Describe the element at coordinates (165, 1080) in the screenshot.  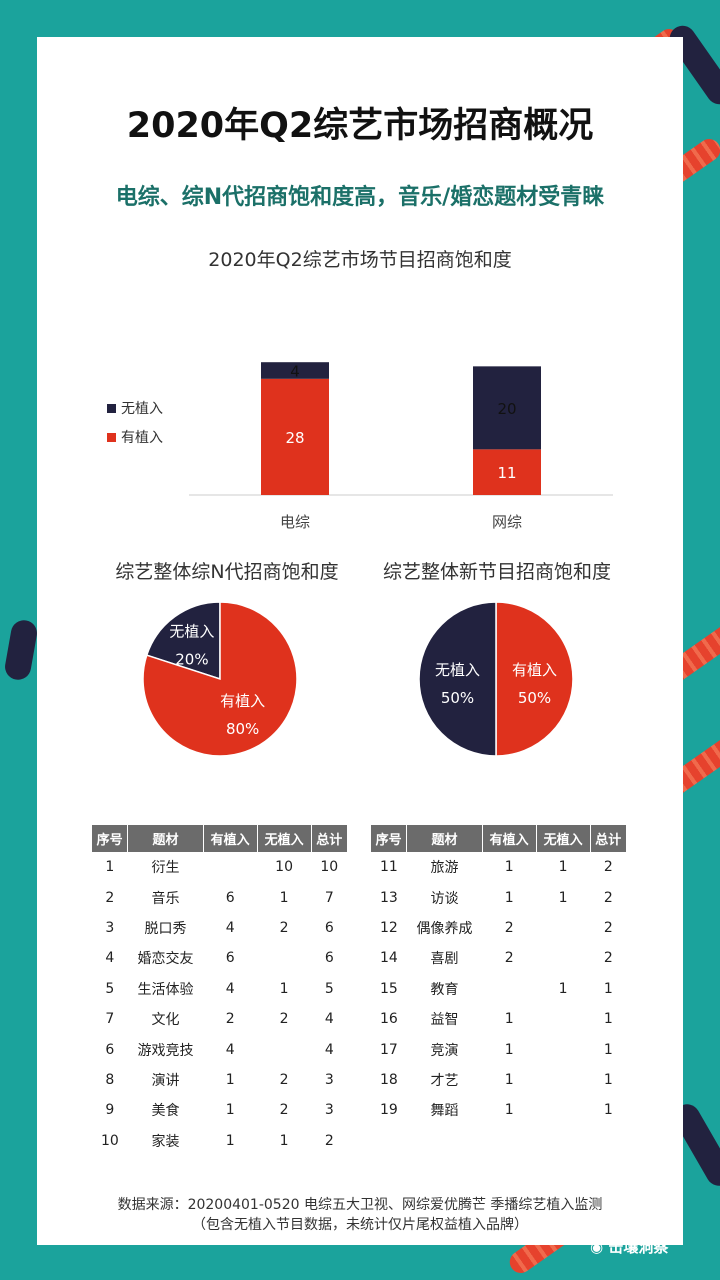
I see `table-cell: 演讲` at that location.